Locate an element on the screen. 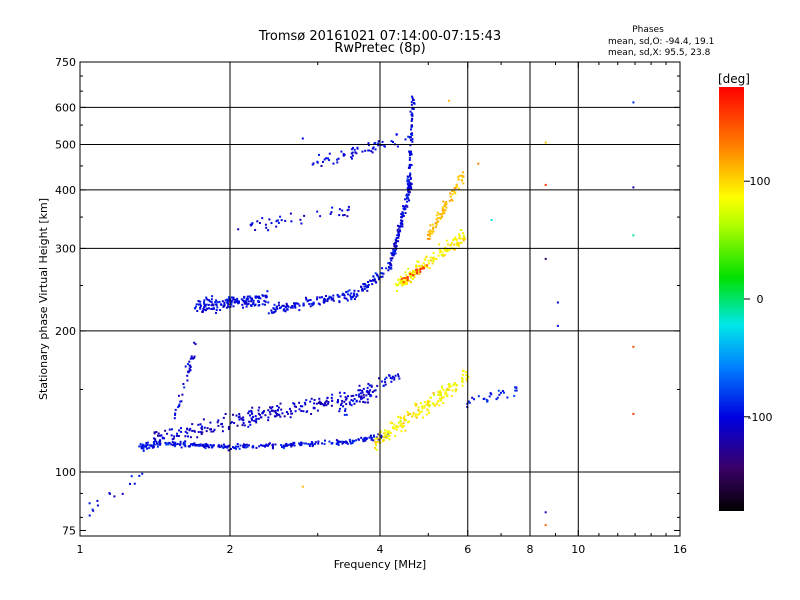 The width and height of the screenshot is (800, 600). x-tick-label: 1 is located at coordinates (80, 549).